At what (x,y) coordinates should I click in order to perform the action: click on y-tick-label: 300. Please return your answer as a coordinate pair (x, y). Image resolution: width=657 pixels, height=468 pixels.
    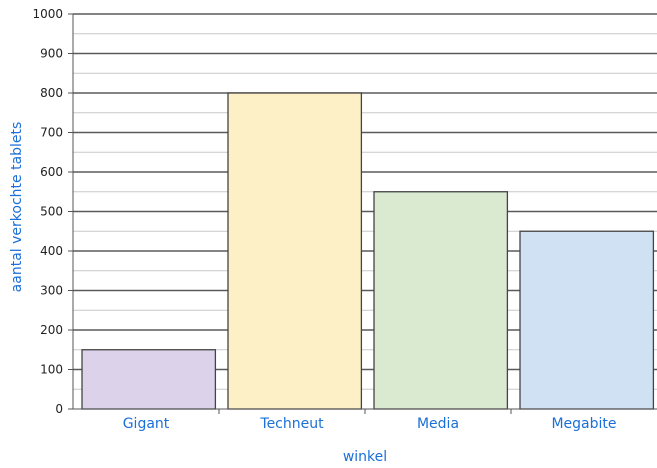
    Looking at the image, I should click on (51, 291).